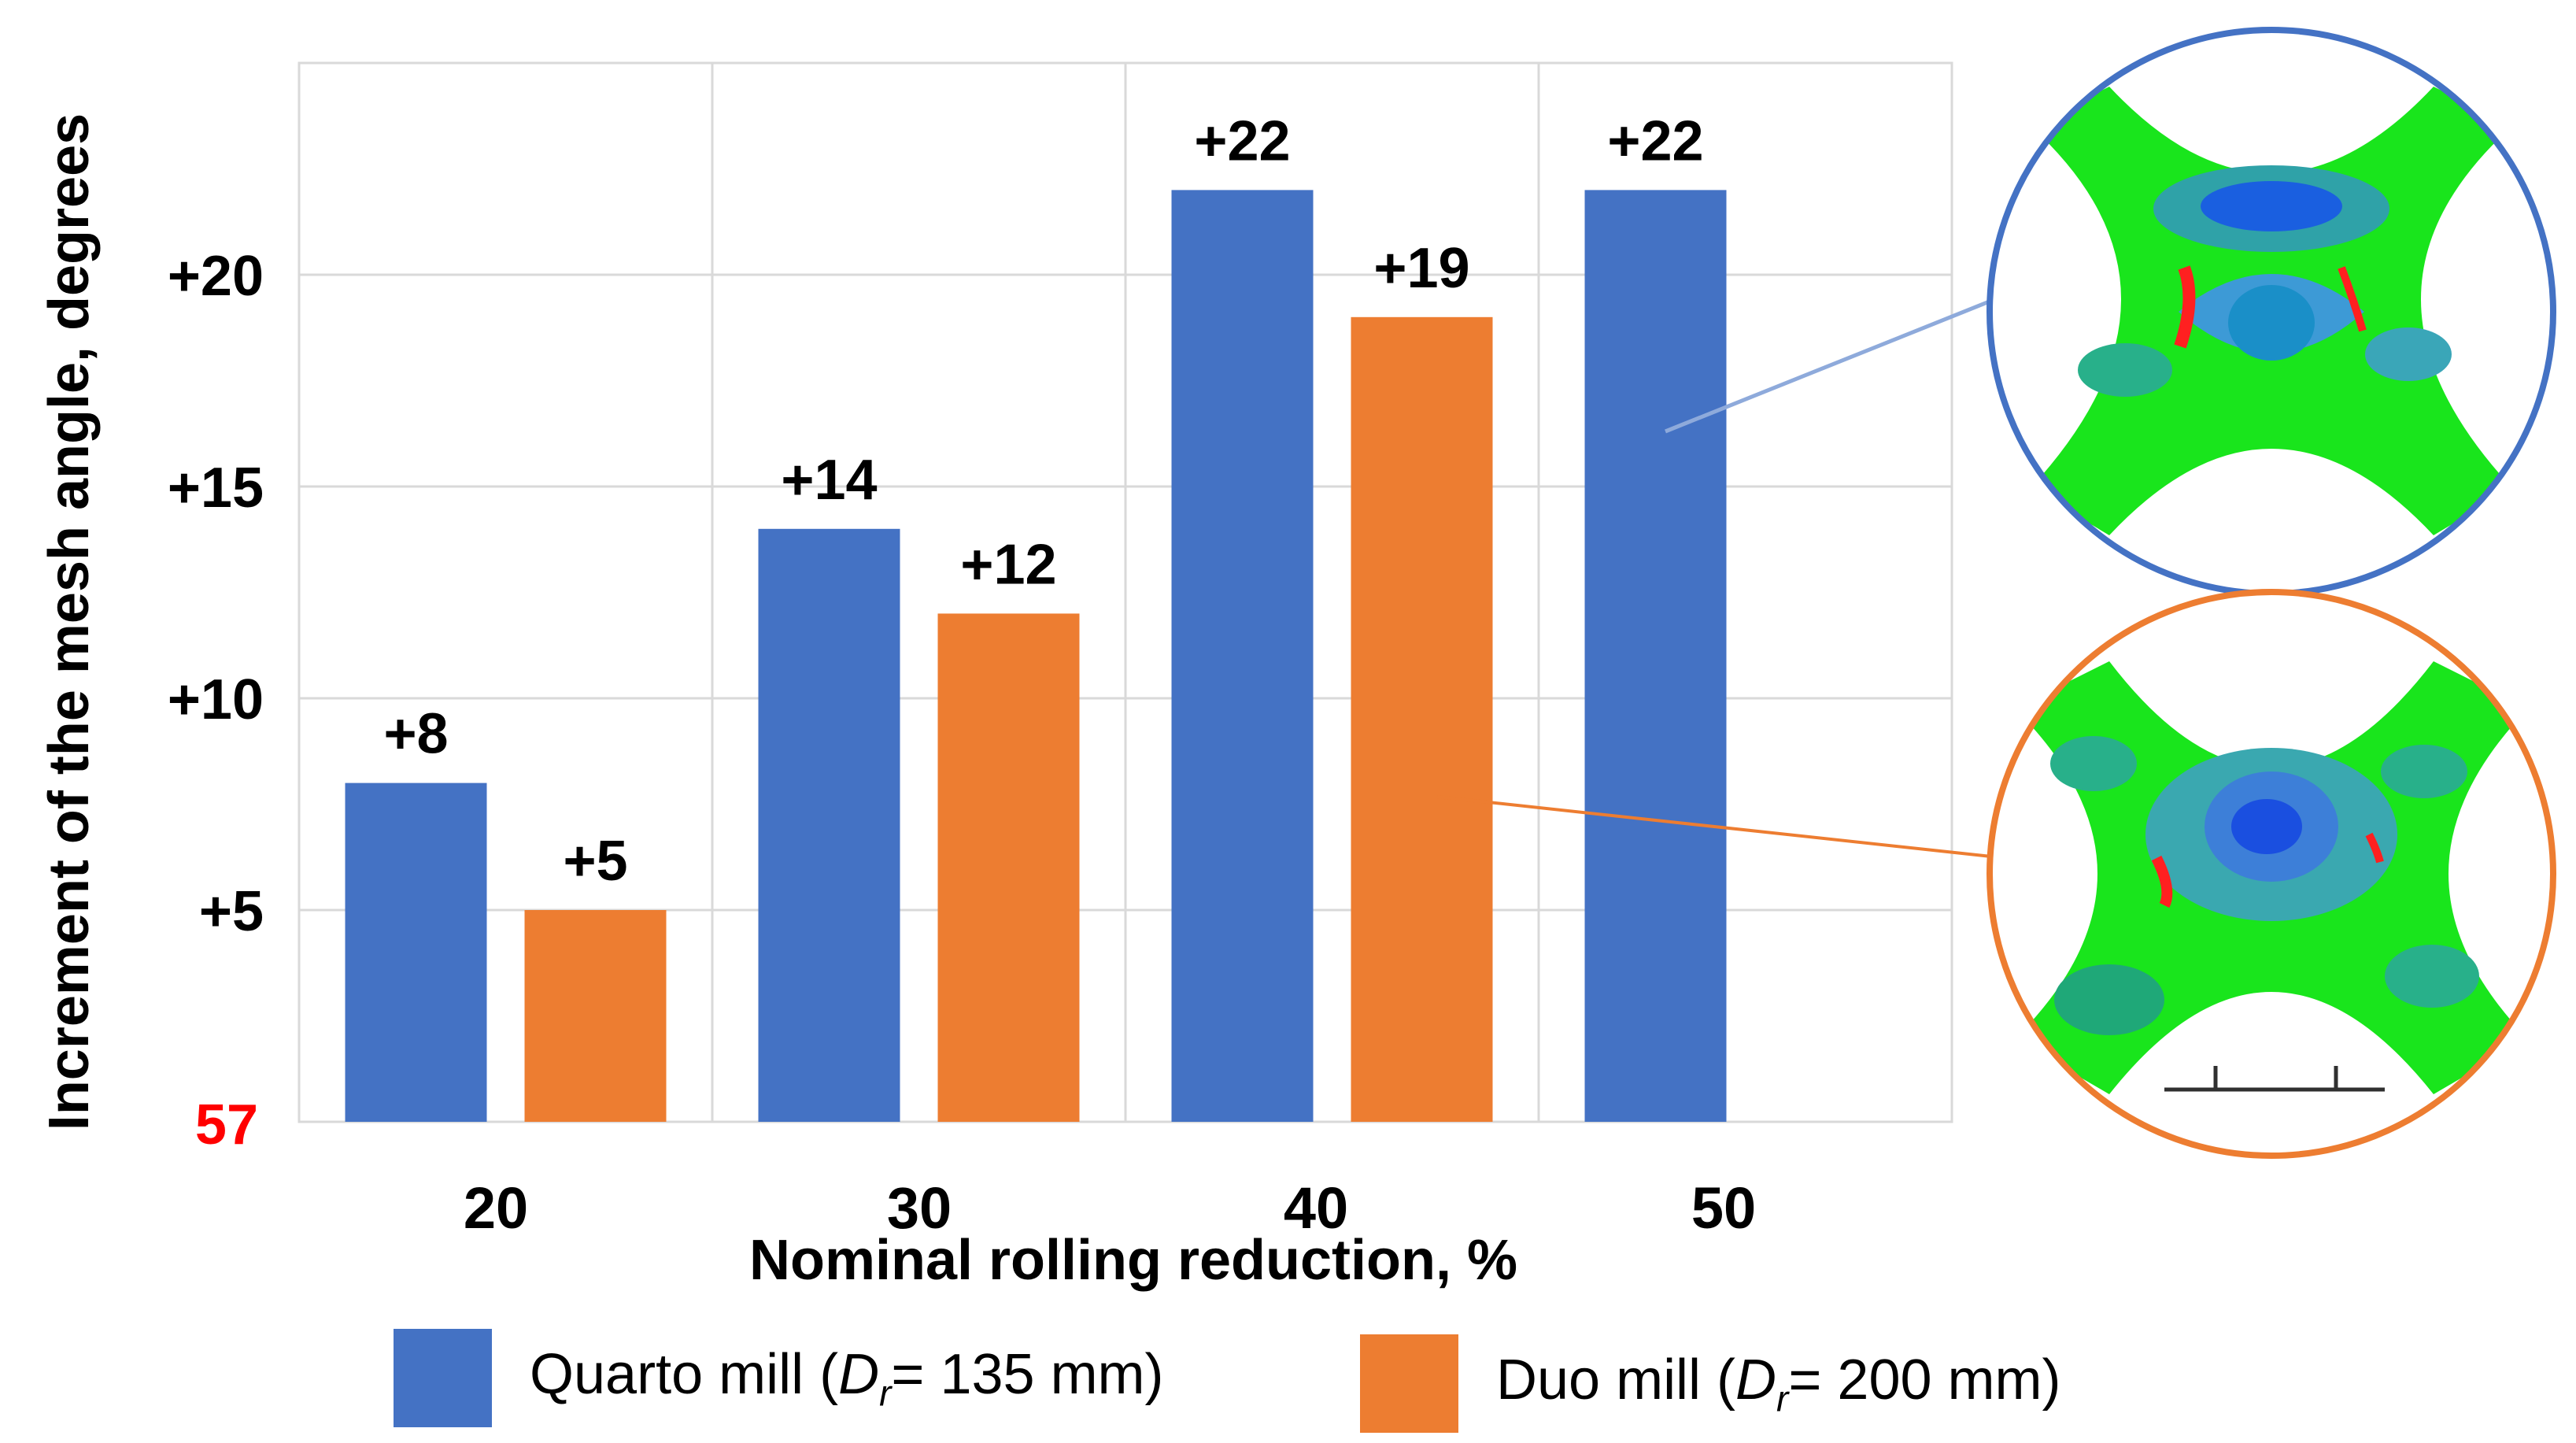 Image resolution: width=2576 pixels, height=1443 pixels. I want to click on y-tick-label: +5, so click(231, 911).